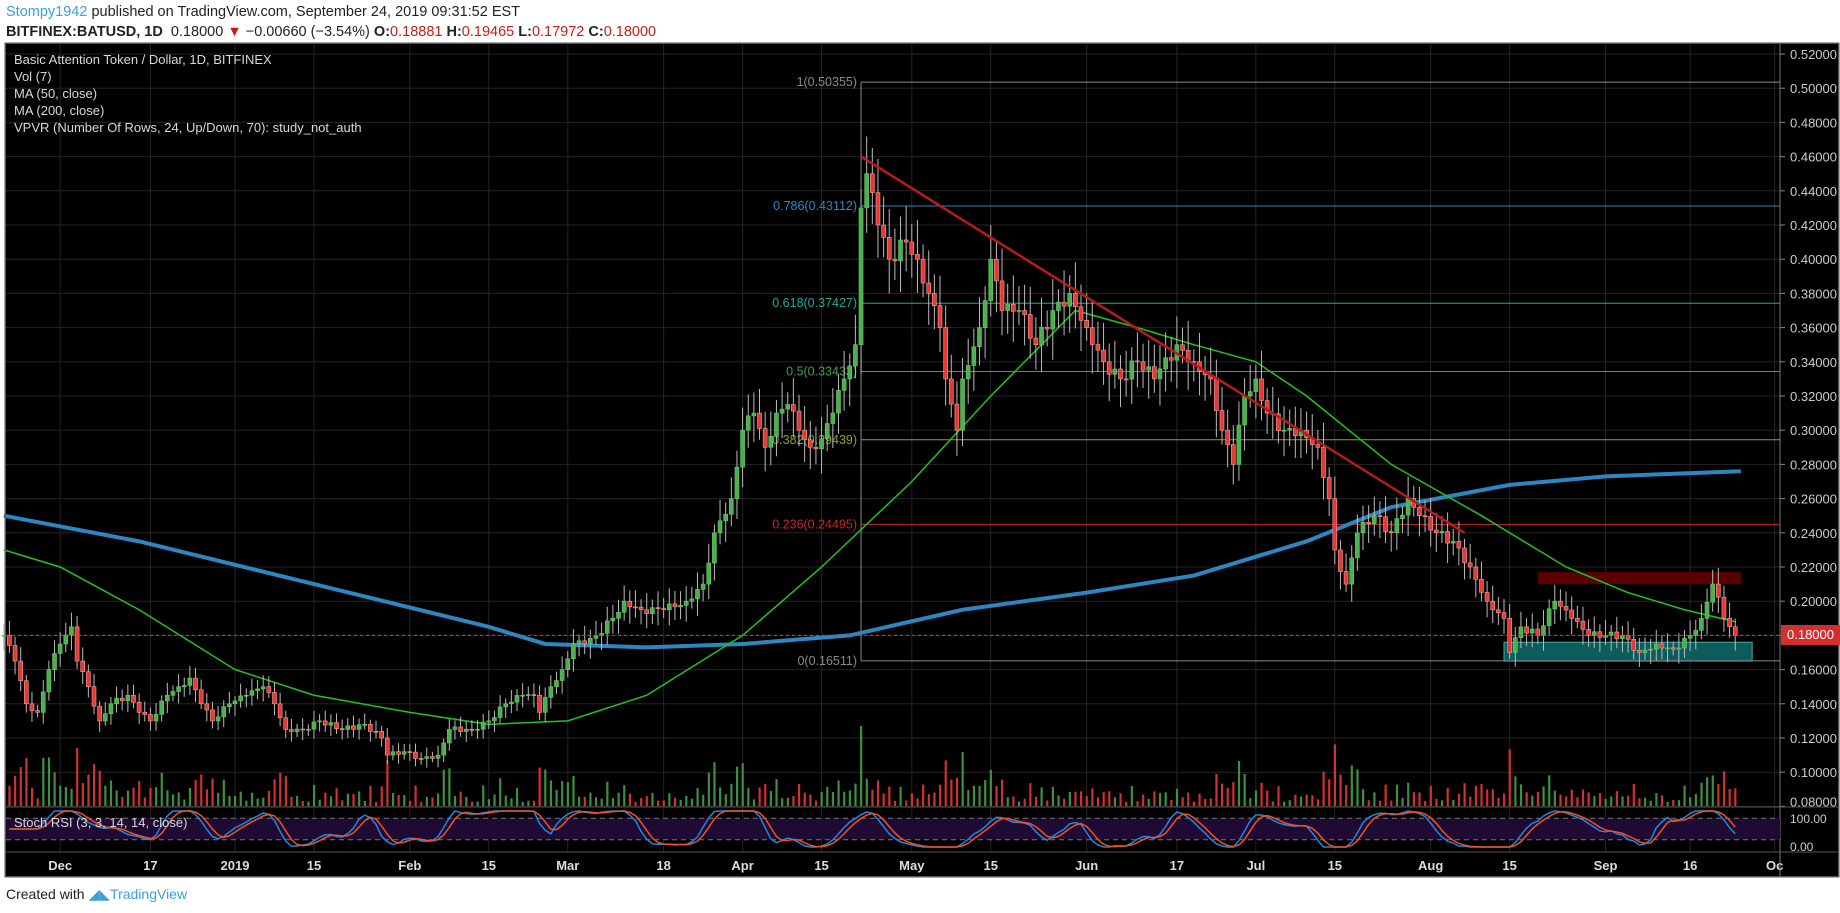 This screenshot has width=1840, height=913. I want to click on tradingview-link: TradingView, so click(149, 894).